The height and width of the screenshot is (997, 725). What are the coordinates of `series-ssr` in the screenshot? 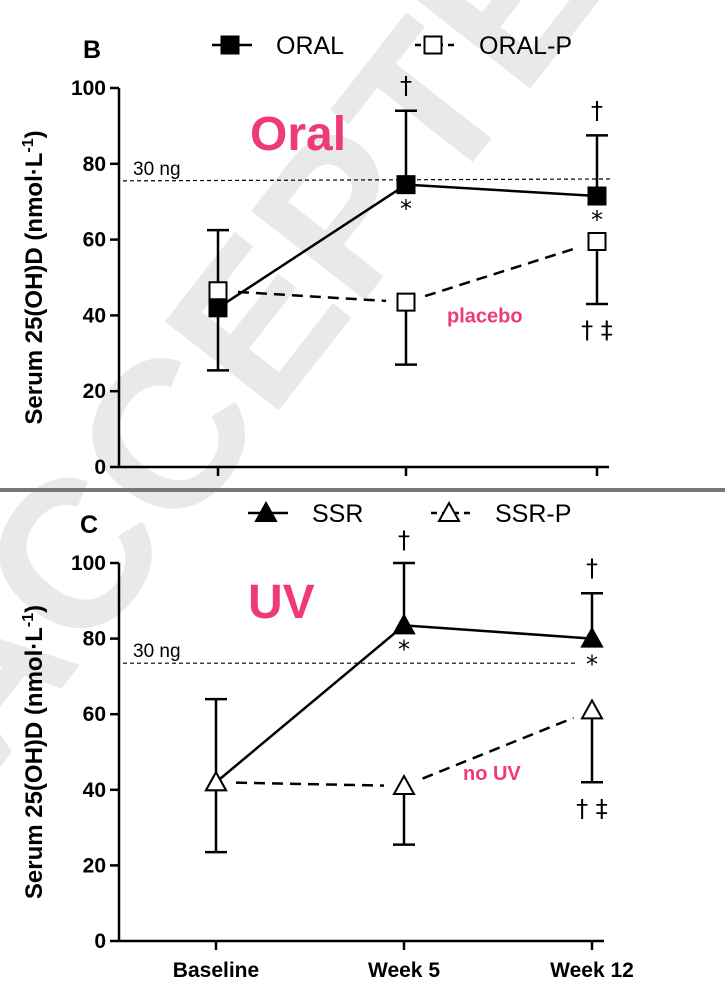 It's located at (404, 676).